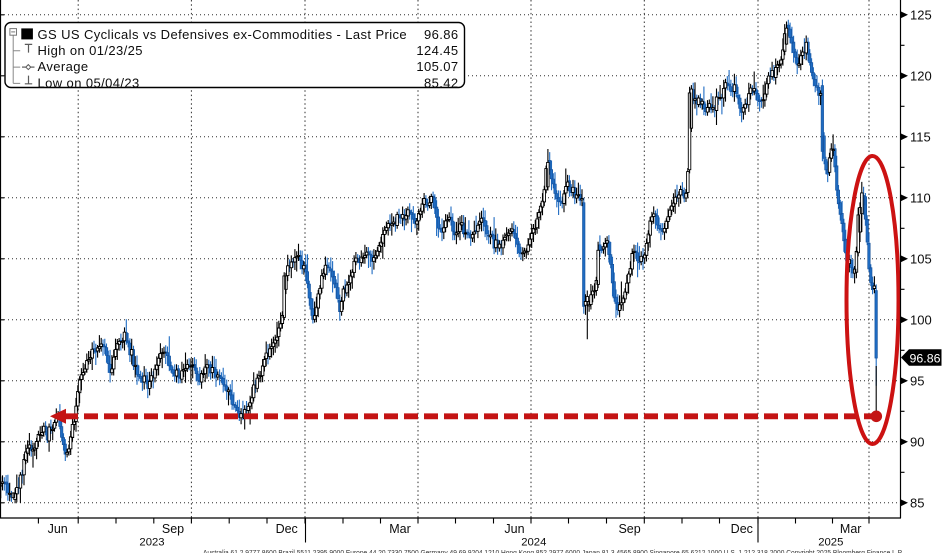 The height and width of the screenshot is (553, 943). What do you see at coordinates (921, 319) in the screenshot?
I see `svg-text: 100` at bounding box center [921, 319].